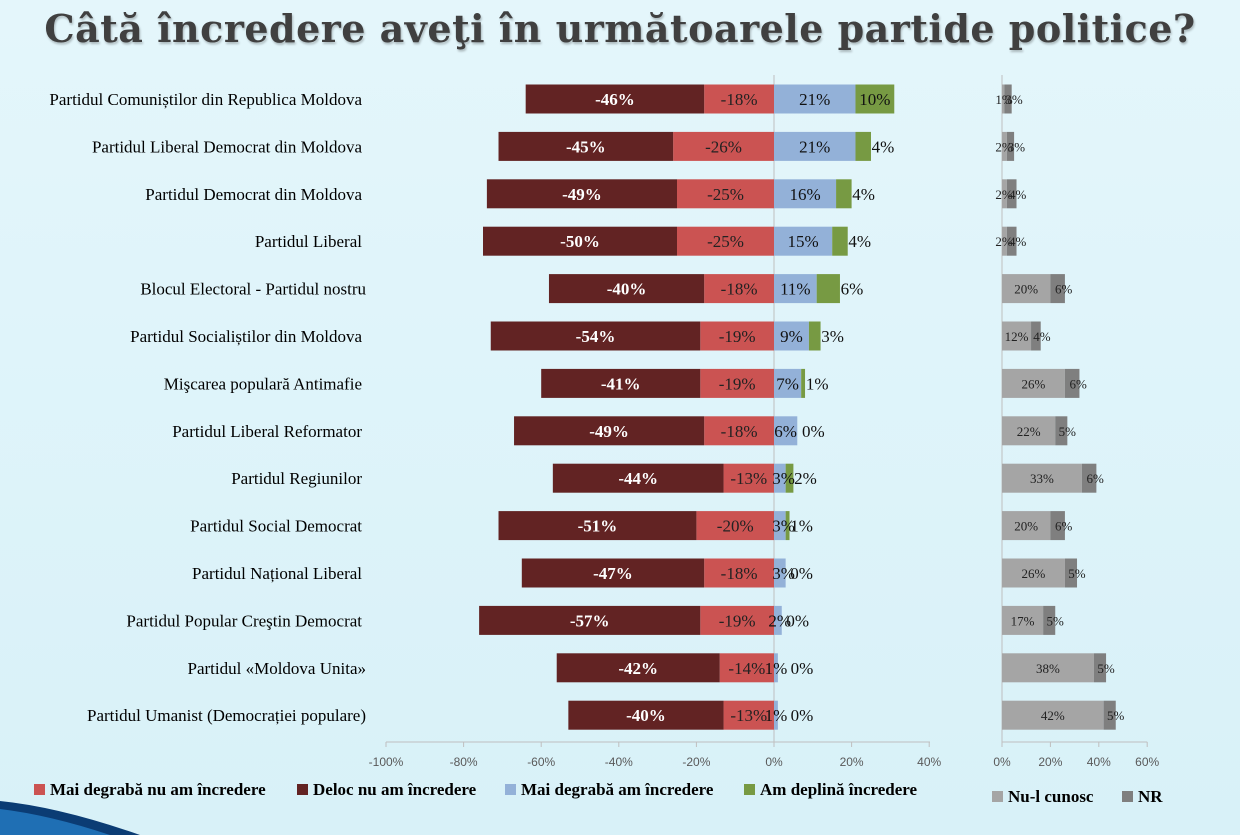  I want to click on data-label-nu-cunosc: 22%, so click(1029, 431).